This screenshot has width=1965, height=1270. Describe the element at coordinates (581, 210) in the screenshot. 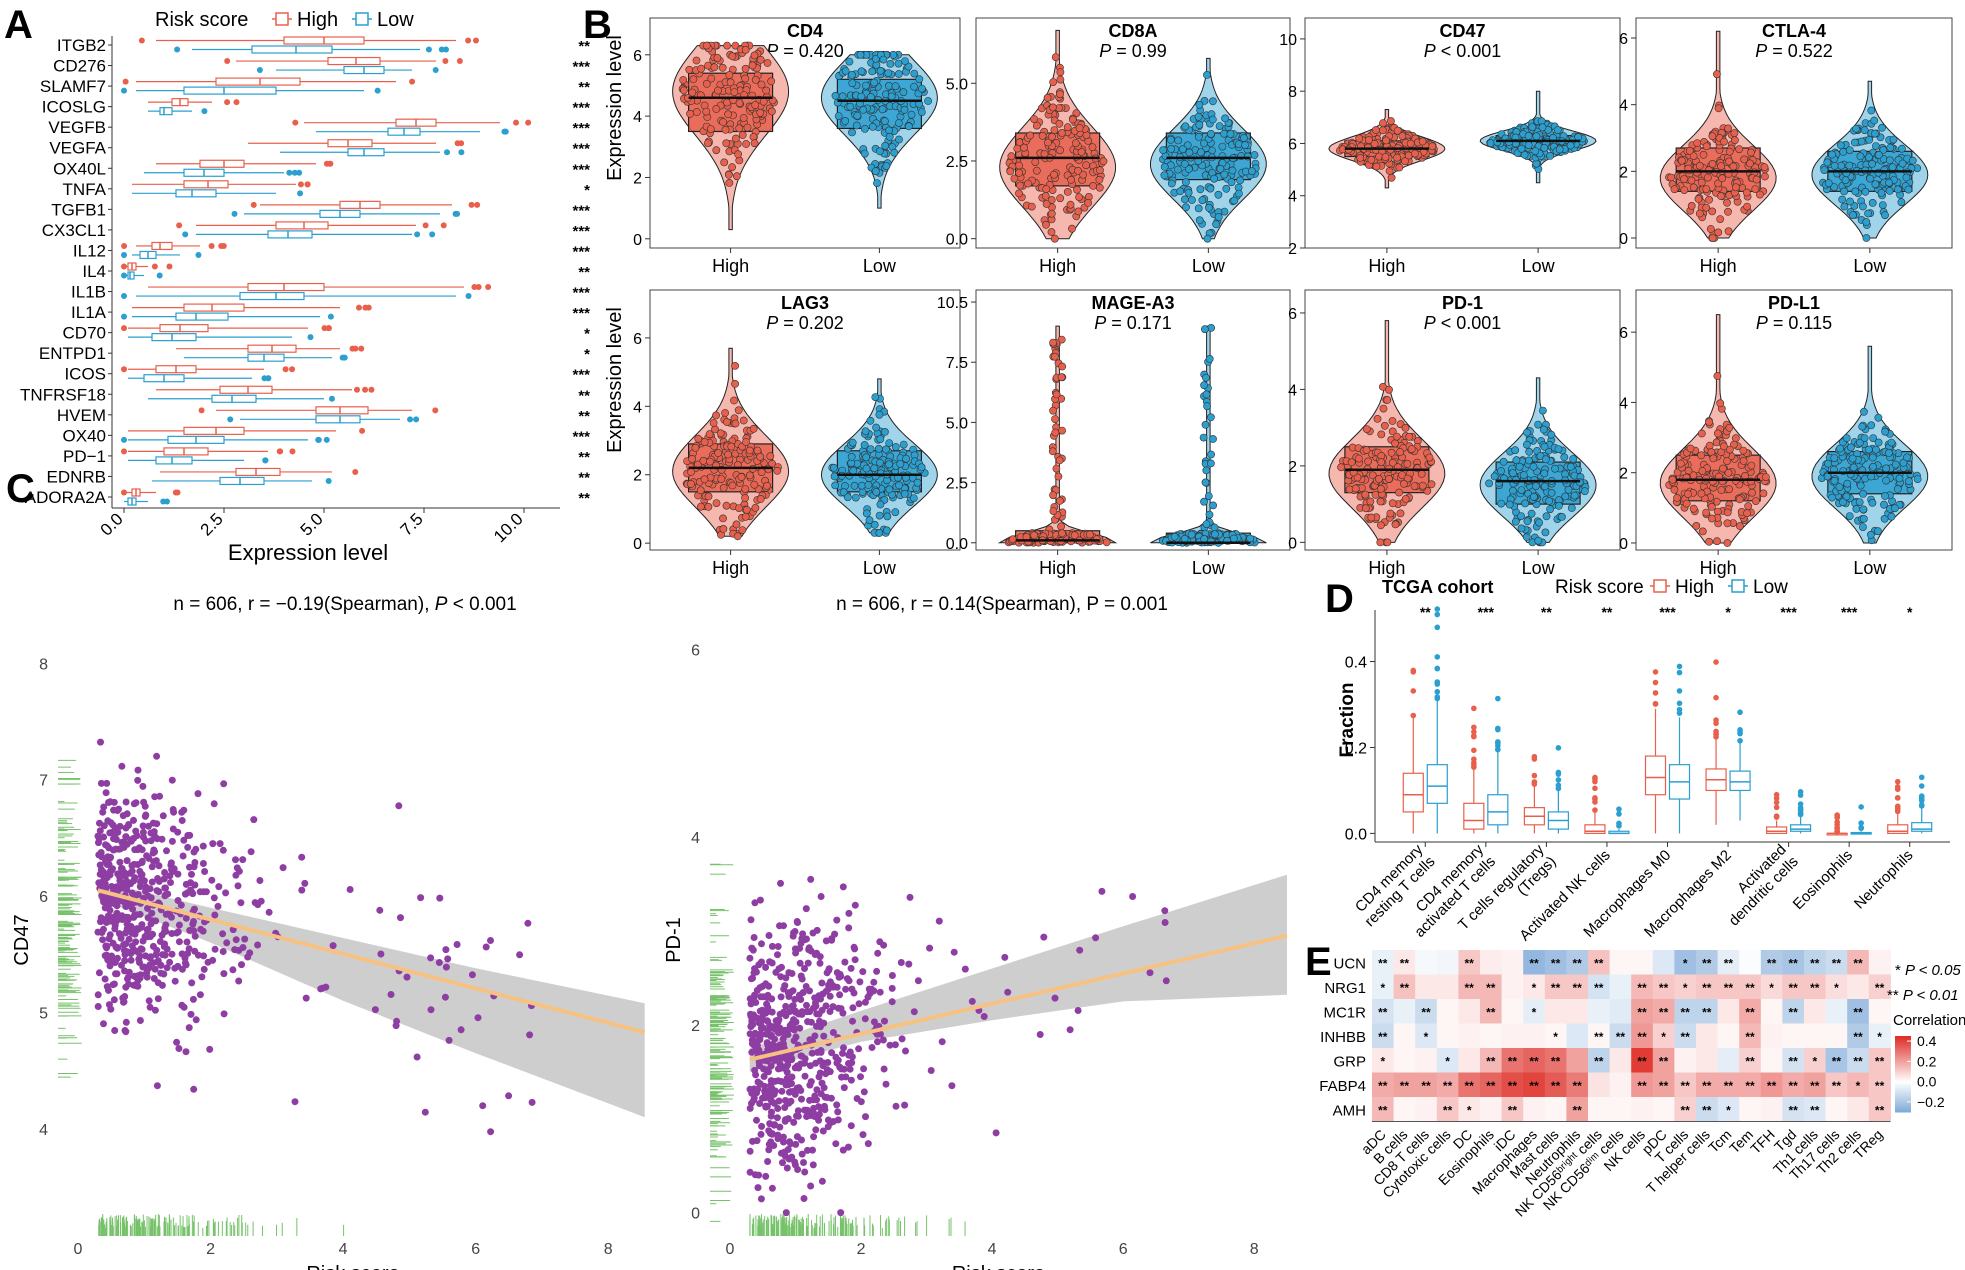

I see `significance-label: ***` at that location.